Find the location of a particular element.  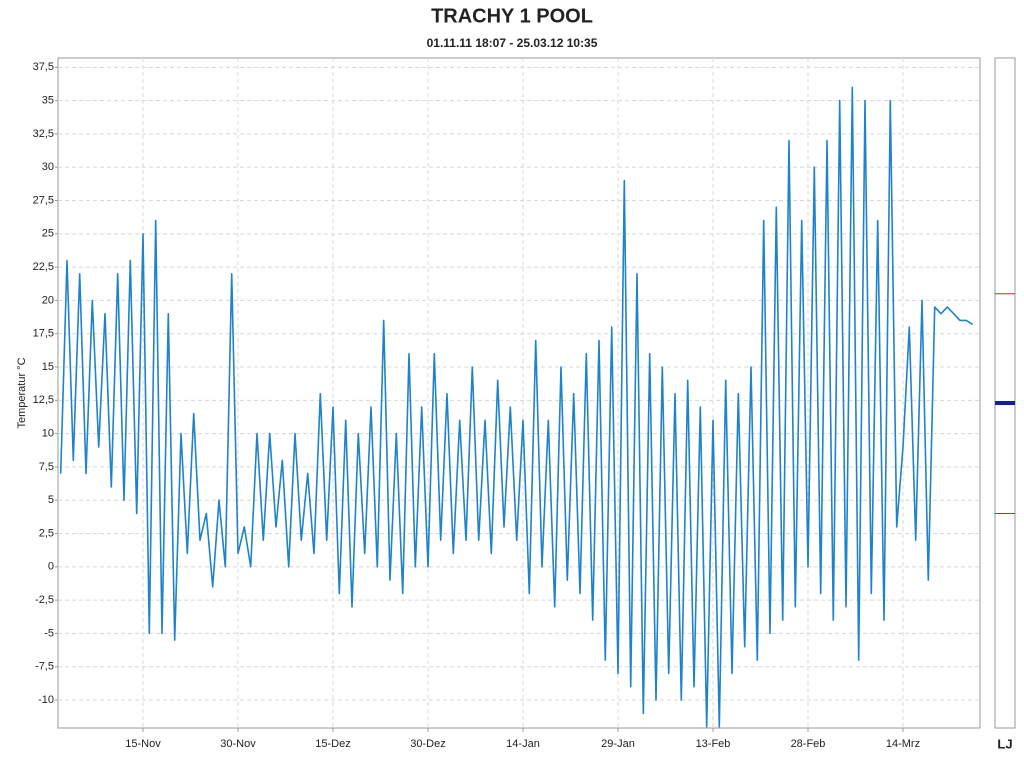

x-tick-label: 30-Nov is located at coordinates (238, 744).